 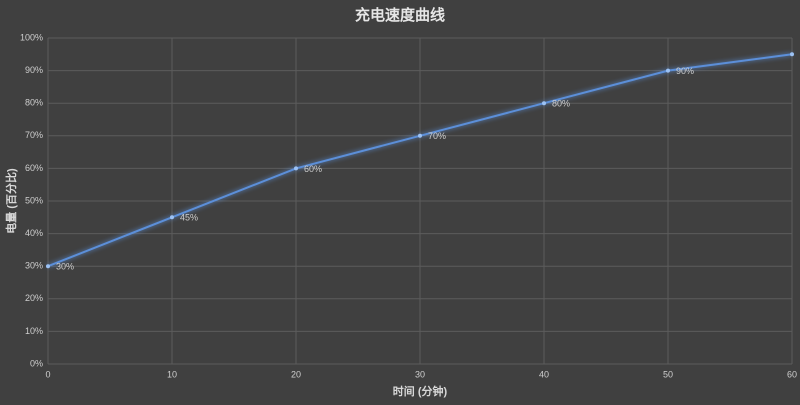 I want to click on y-tick-label: 40%, so click(x=34, y=233).